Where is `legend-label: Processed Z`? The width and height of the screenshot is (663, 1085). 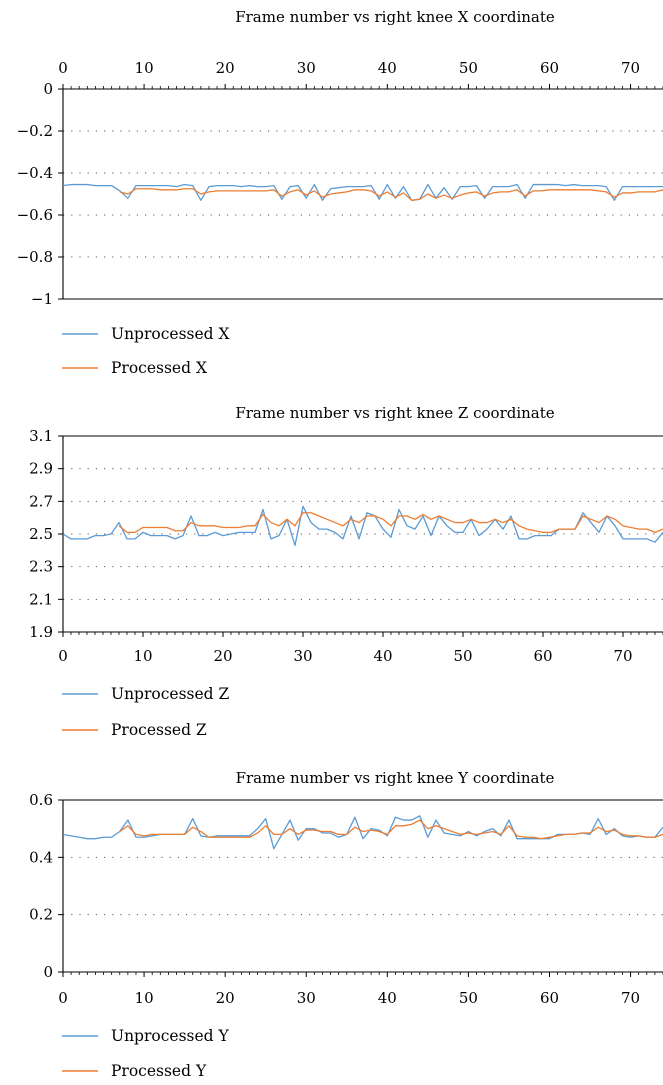
legend-label: Processed Z is located at coordinates (159, 730).